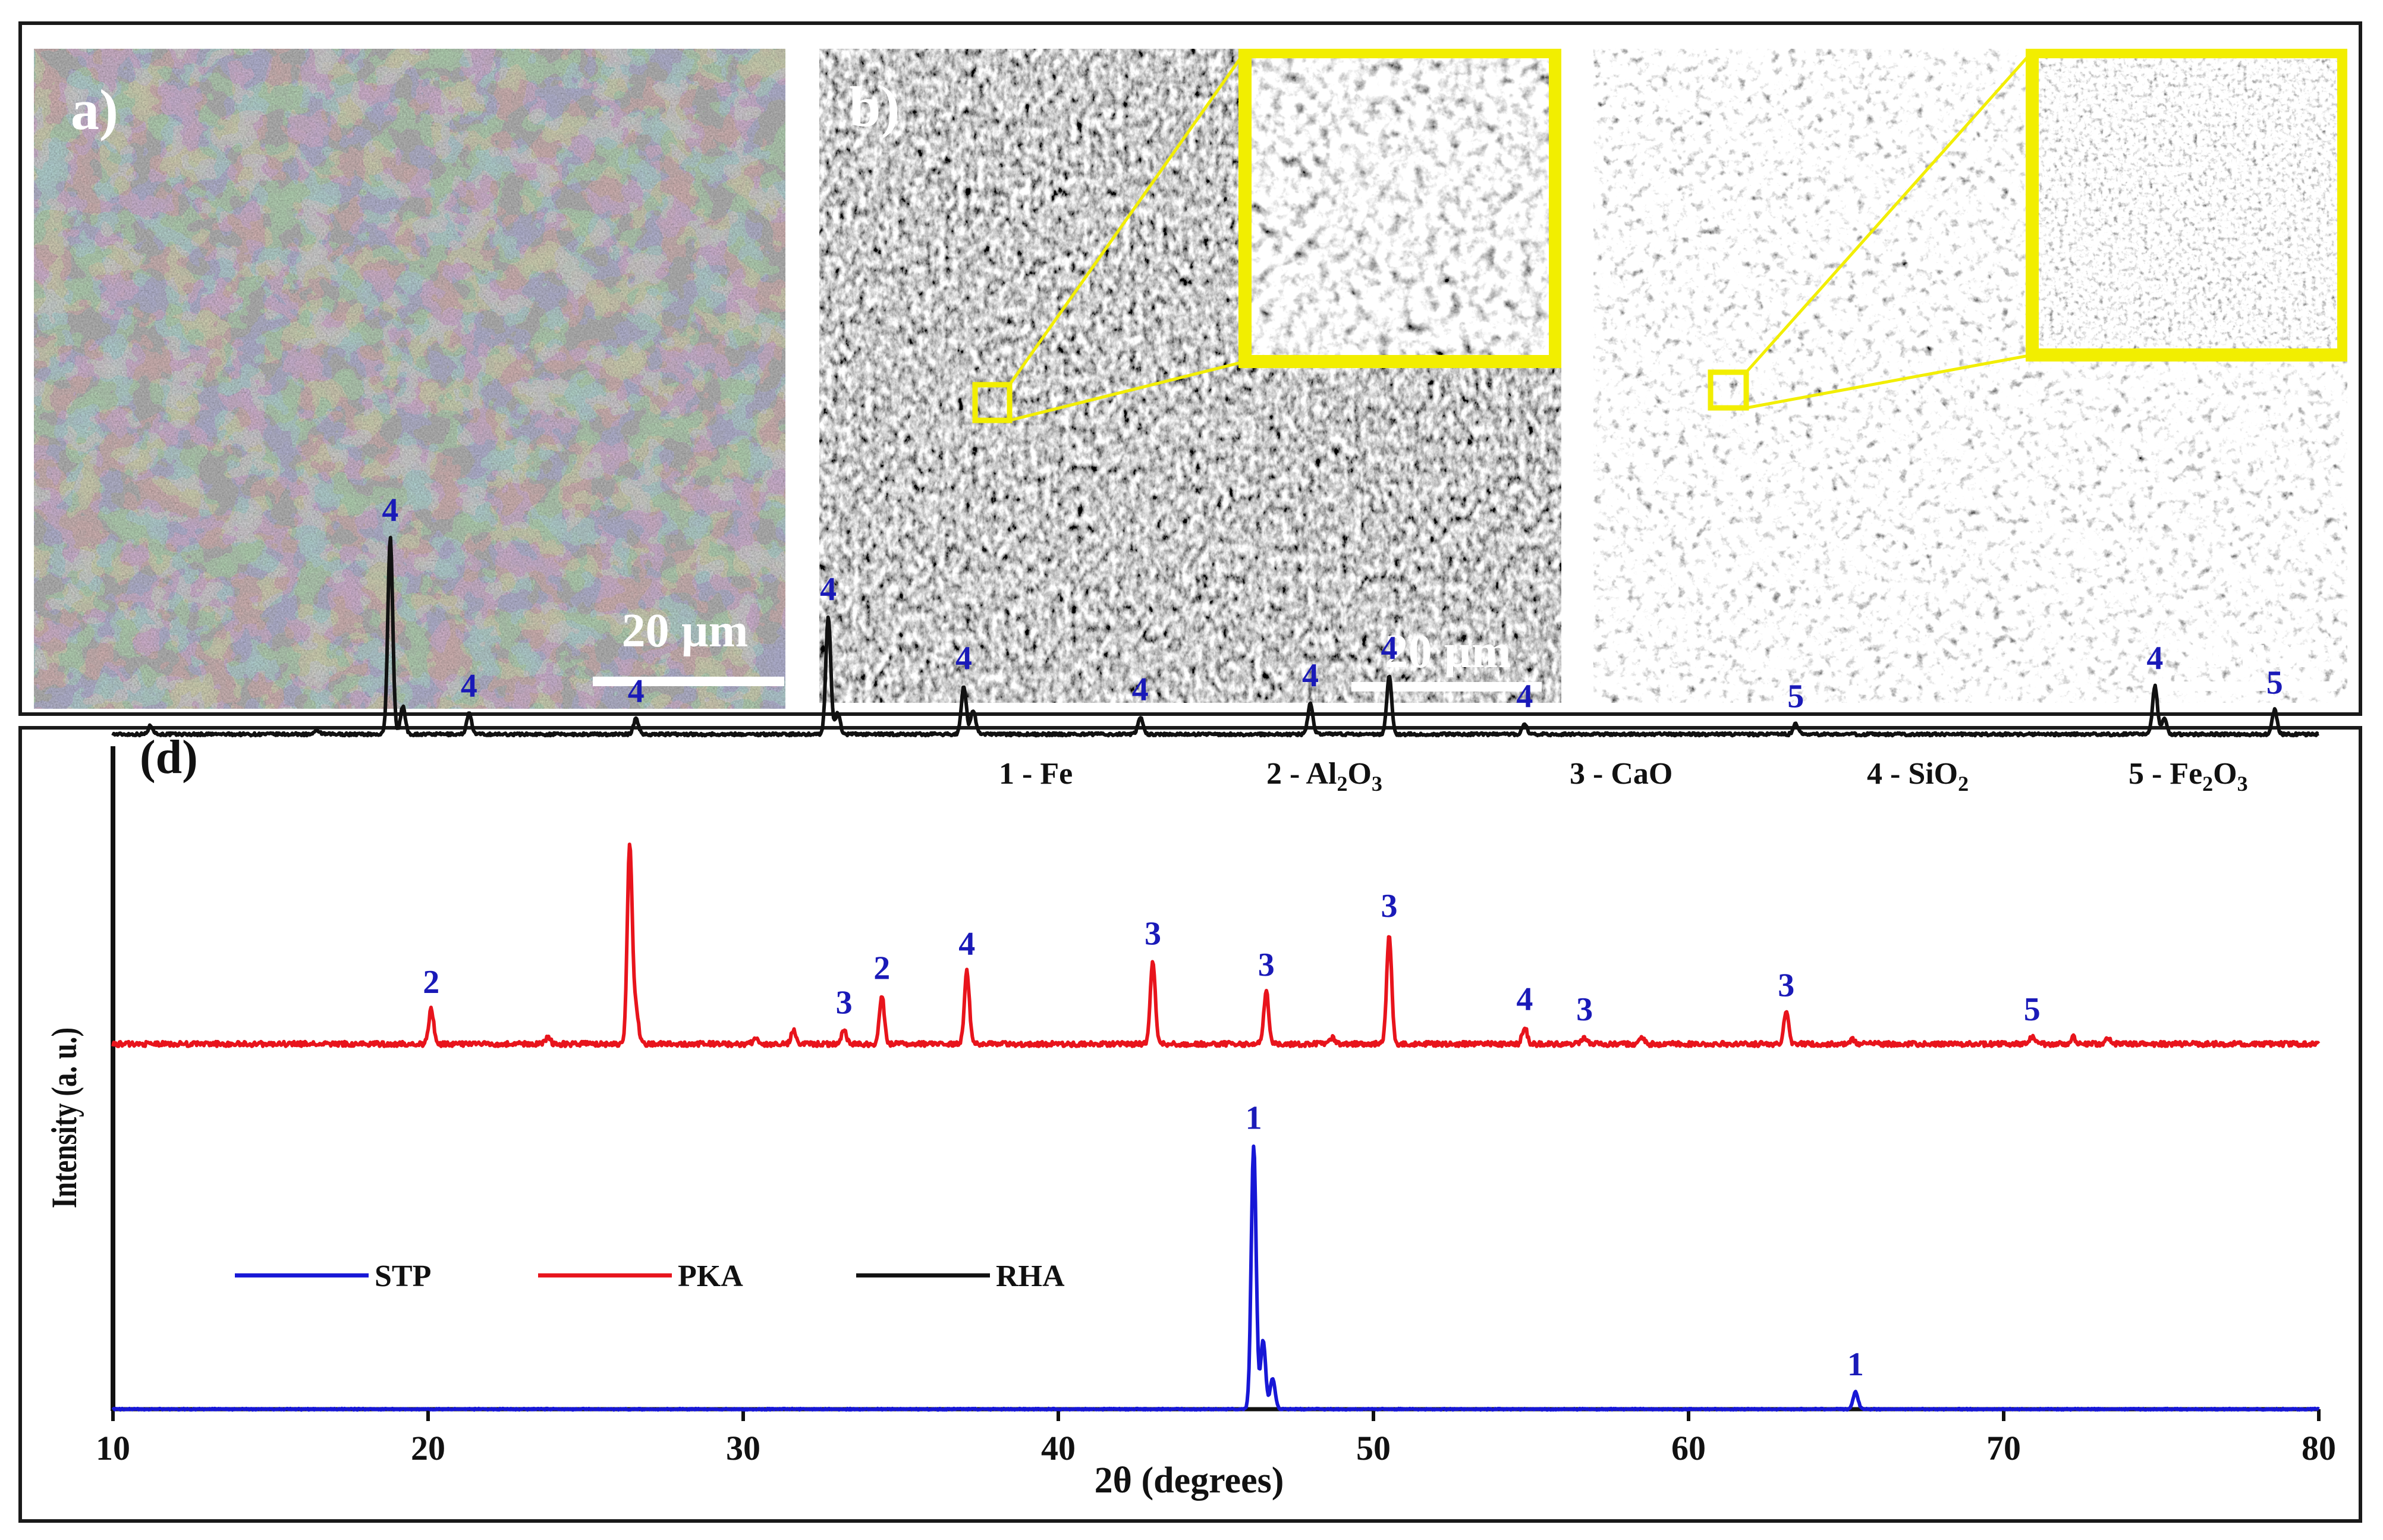  What do you see at coordinates (1324, 777) in the screenshot?
I see `phase-legend-2: 2 - Al2O3` at bounding box center [1324, 777].